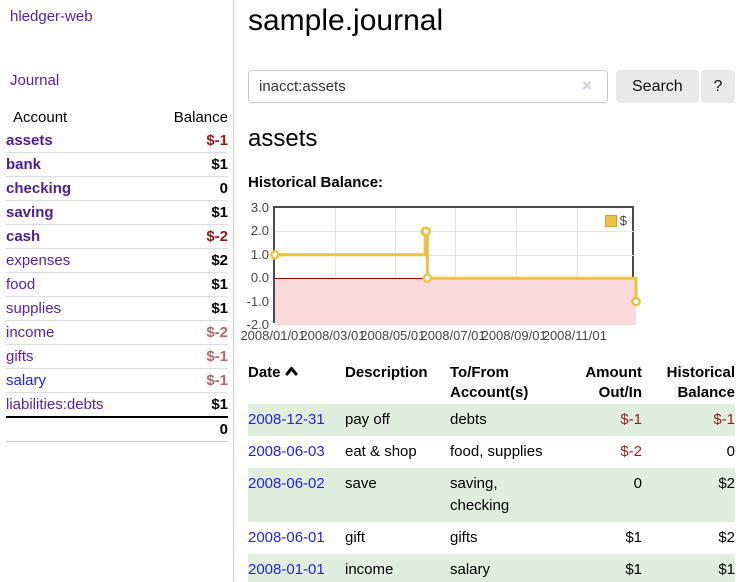  Describe the element at coordinates (259, 231) in the screenshot. I see `y-axis-tick-label: 2.0` at that location.